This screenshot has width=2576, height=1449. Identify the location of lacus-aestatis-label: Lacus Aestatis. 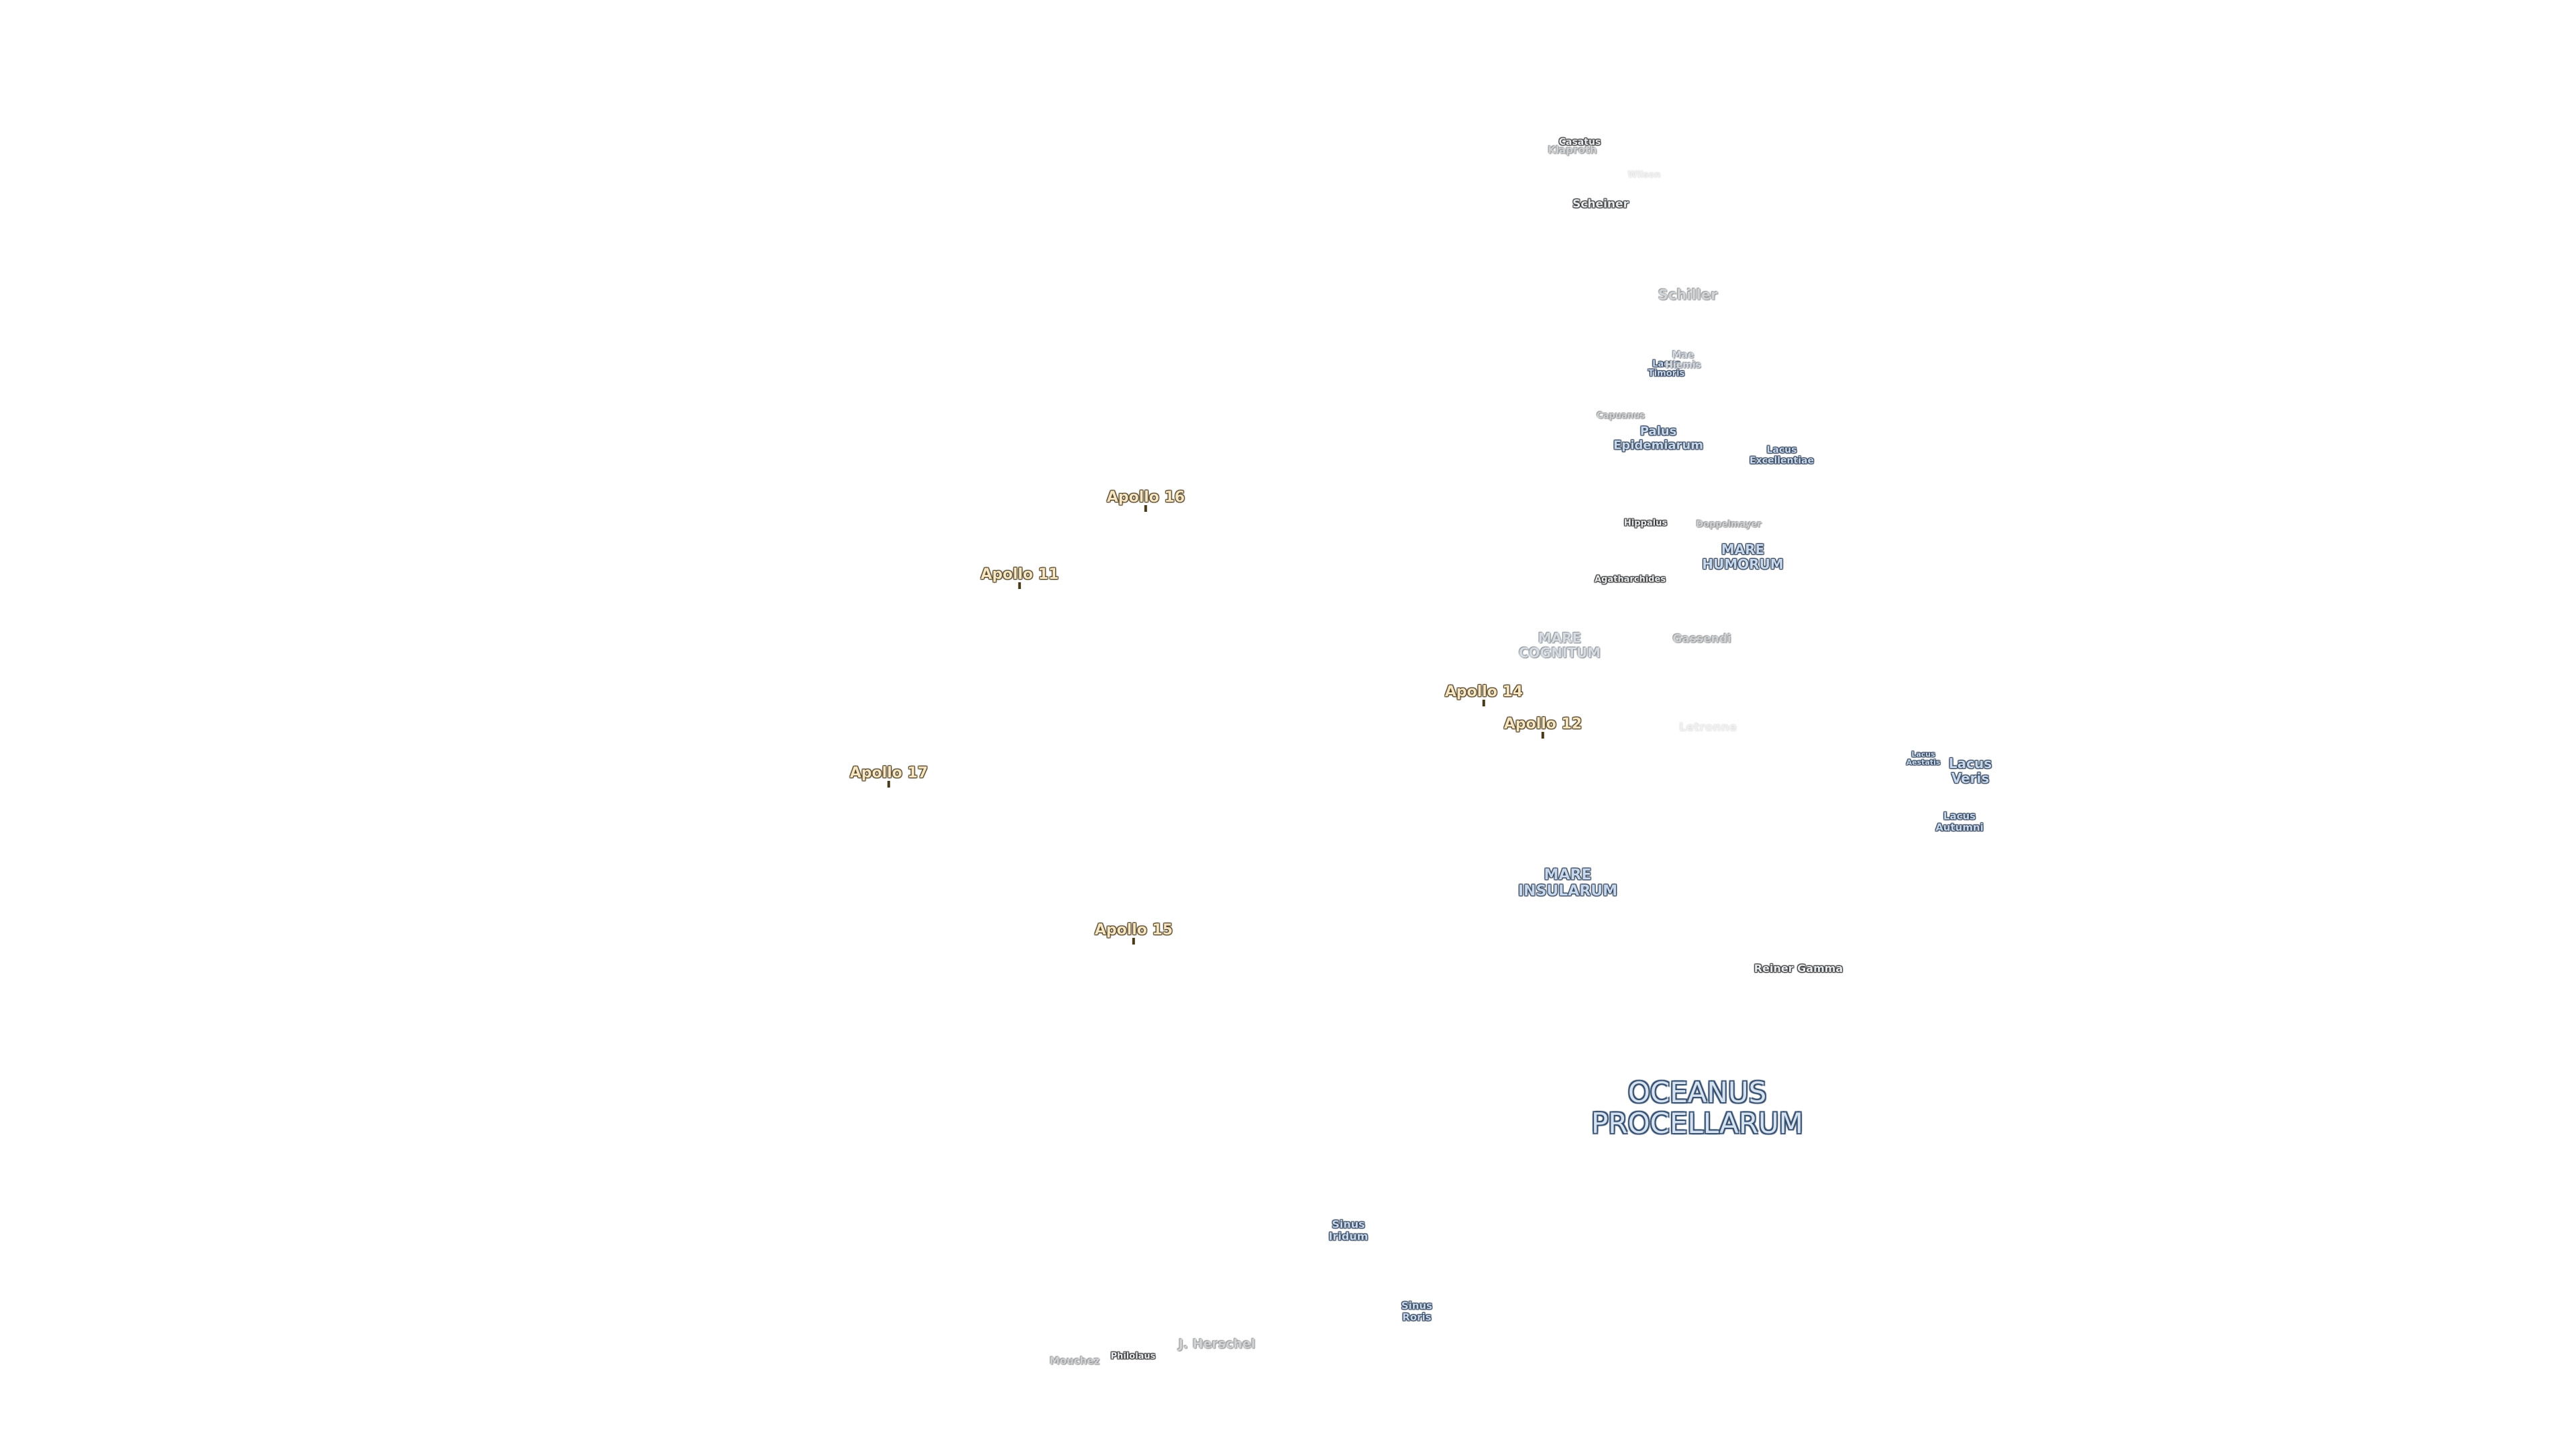
(1923, 758).